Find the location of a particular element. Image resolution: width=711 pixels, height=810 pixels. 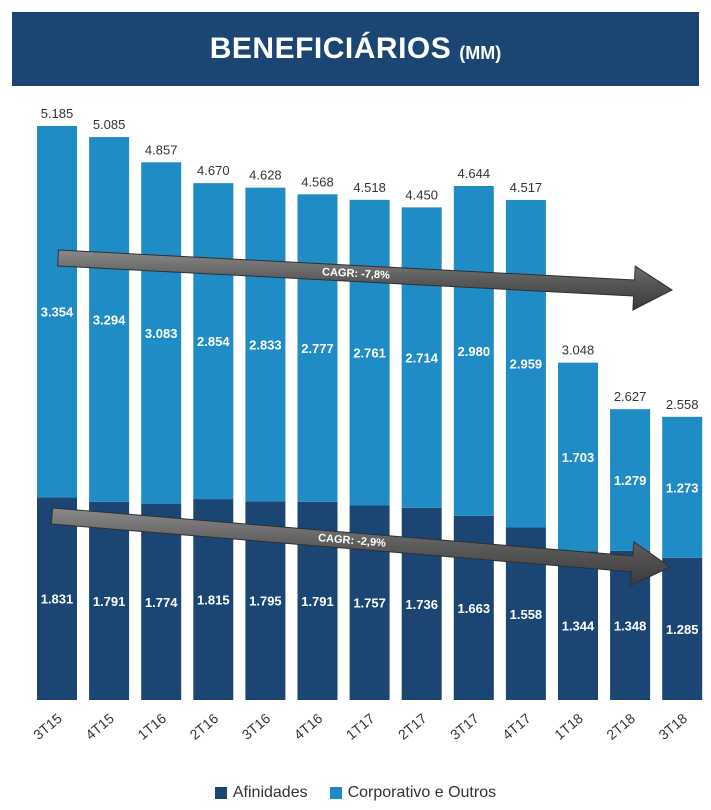

x-tick-1T17: 1T17 is located at coordinates (360, 726).